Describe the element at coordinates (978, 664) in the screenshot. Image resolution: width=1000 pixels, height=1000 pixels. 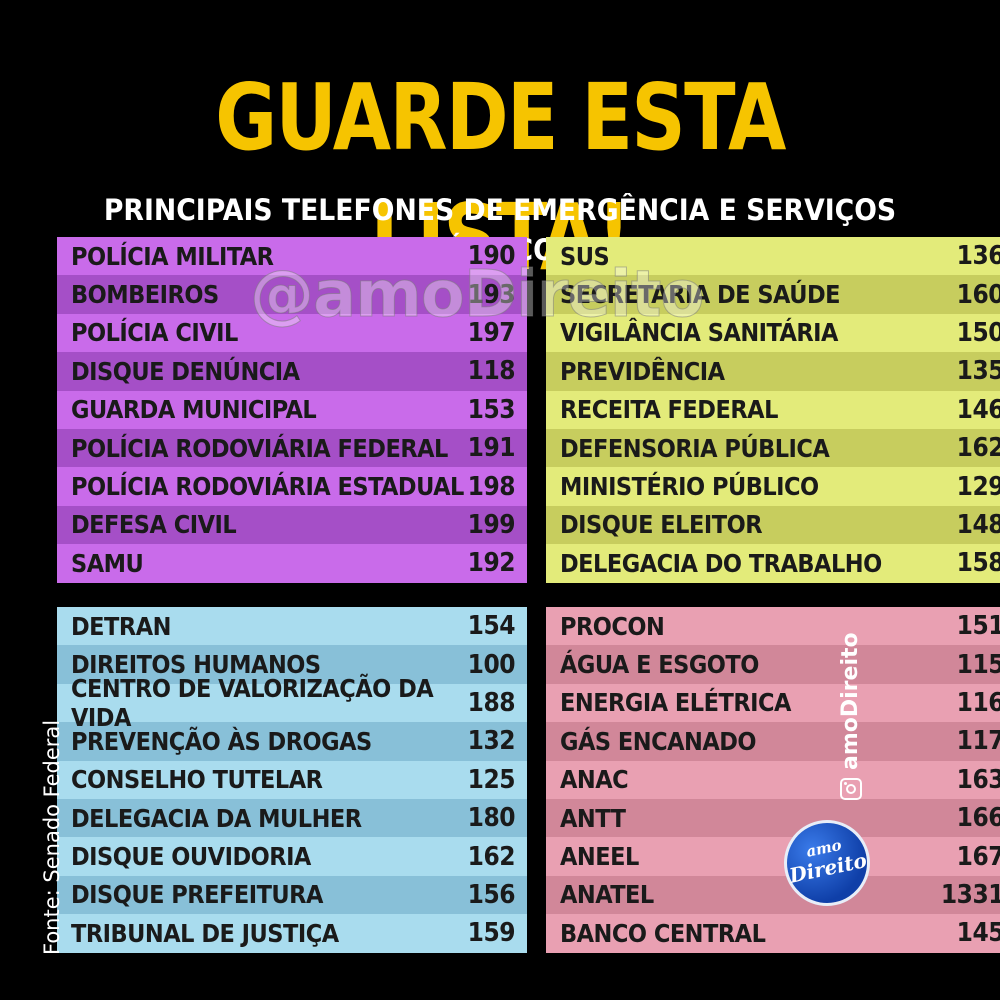
I see `phone-number: 115` at that location.